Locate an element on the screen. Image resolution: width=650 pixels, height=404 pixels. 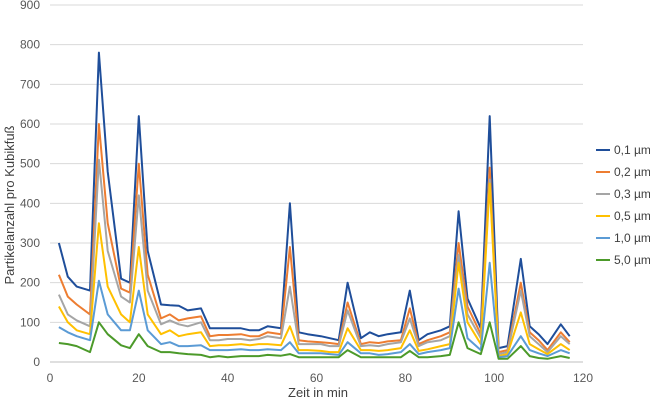
x-tick-label: 40 is located at coordinates (228, 378).